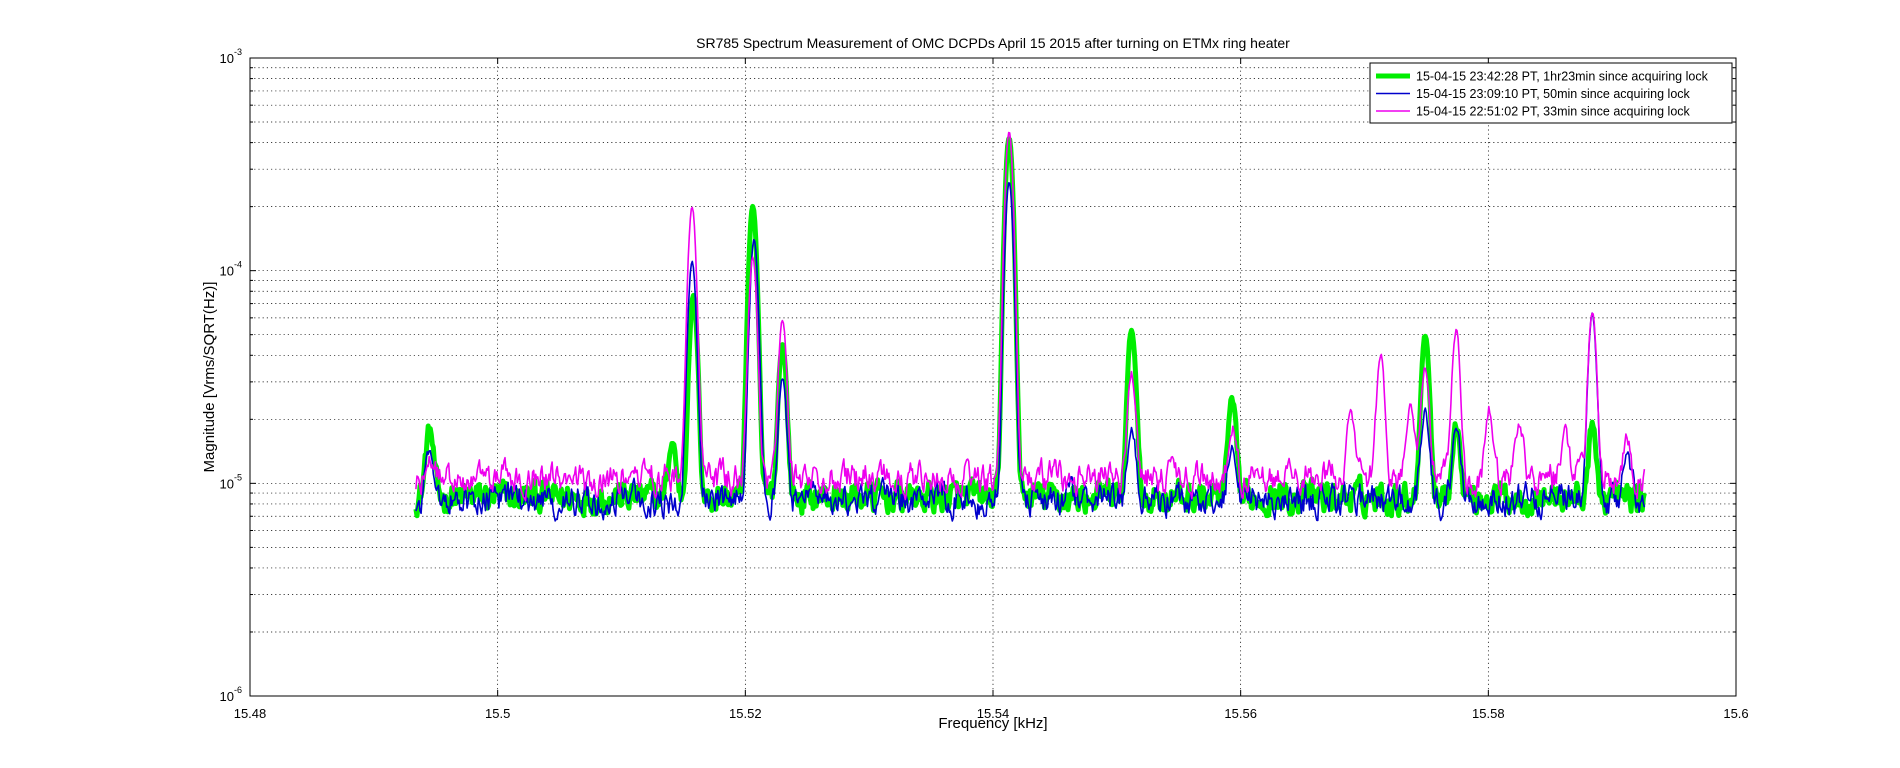 This screenshot has height=768, width=1900. Describe the element at coordinates (1488, 713) in the screenshot. I see `x-tick-label: 15.58` at that location.